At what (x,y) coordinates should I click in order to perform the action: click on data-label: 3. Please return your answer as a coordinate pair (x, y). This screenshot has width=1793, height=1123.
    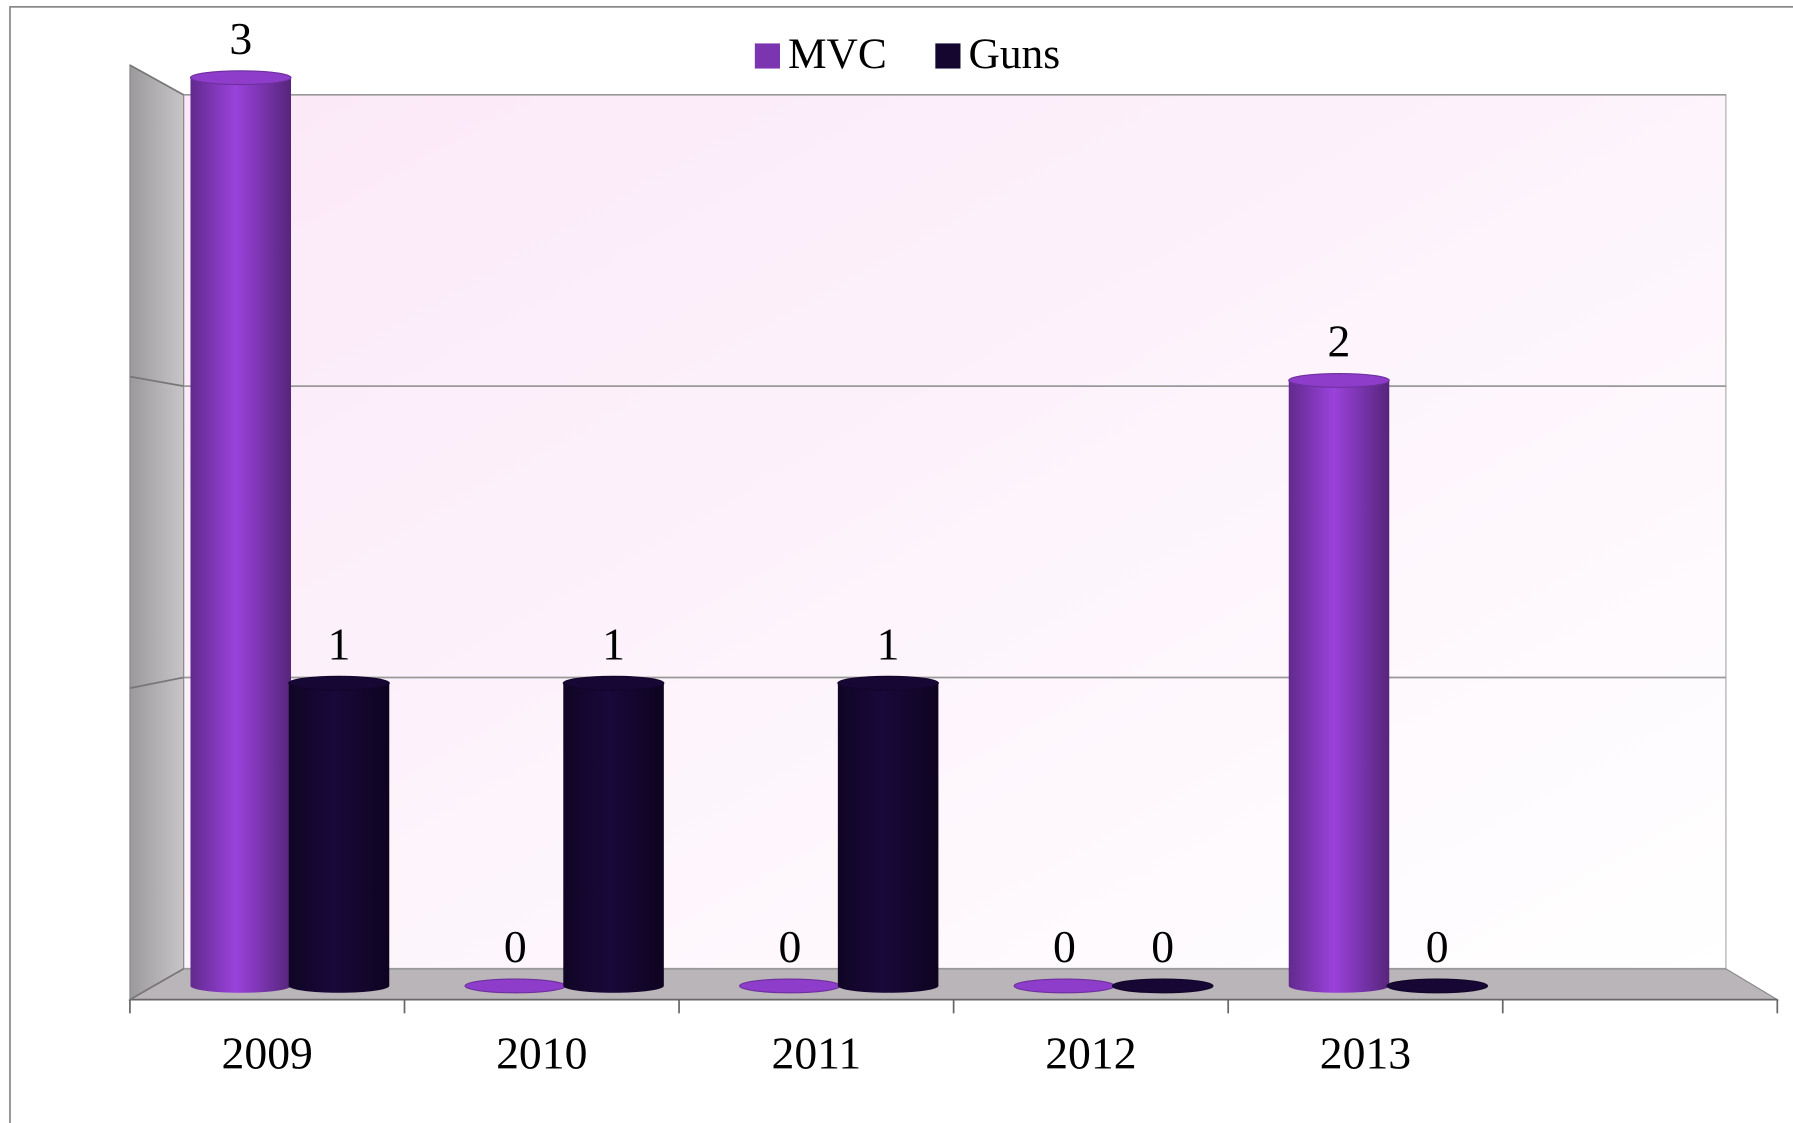
    Looking at the image, I should click on (240, 38).